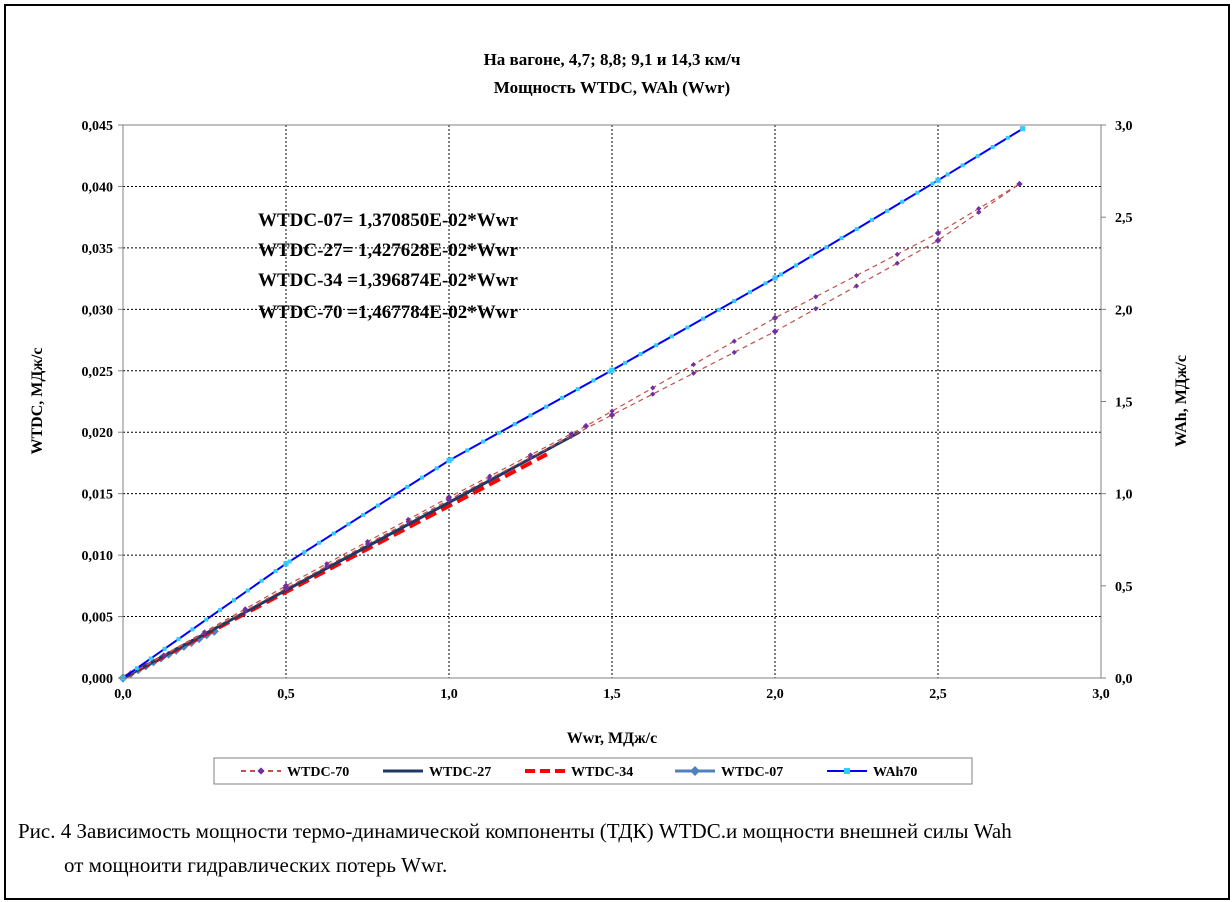 The height and width of the screenshot is (902, 1232). Describe the element at coordinates (612, 694) in the screenshot. I see `x-tick-label: 1,5` at that location.